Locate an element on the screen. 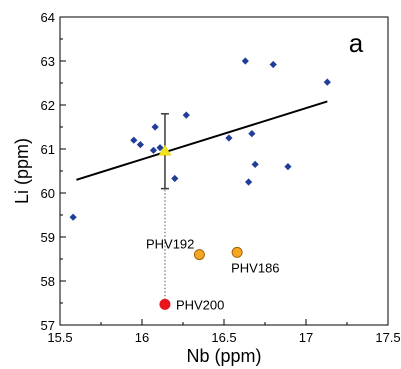  y-tick-label: 62 is located at coordinates (48, 105).